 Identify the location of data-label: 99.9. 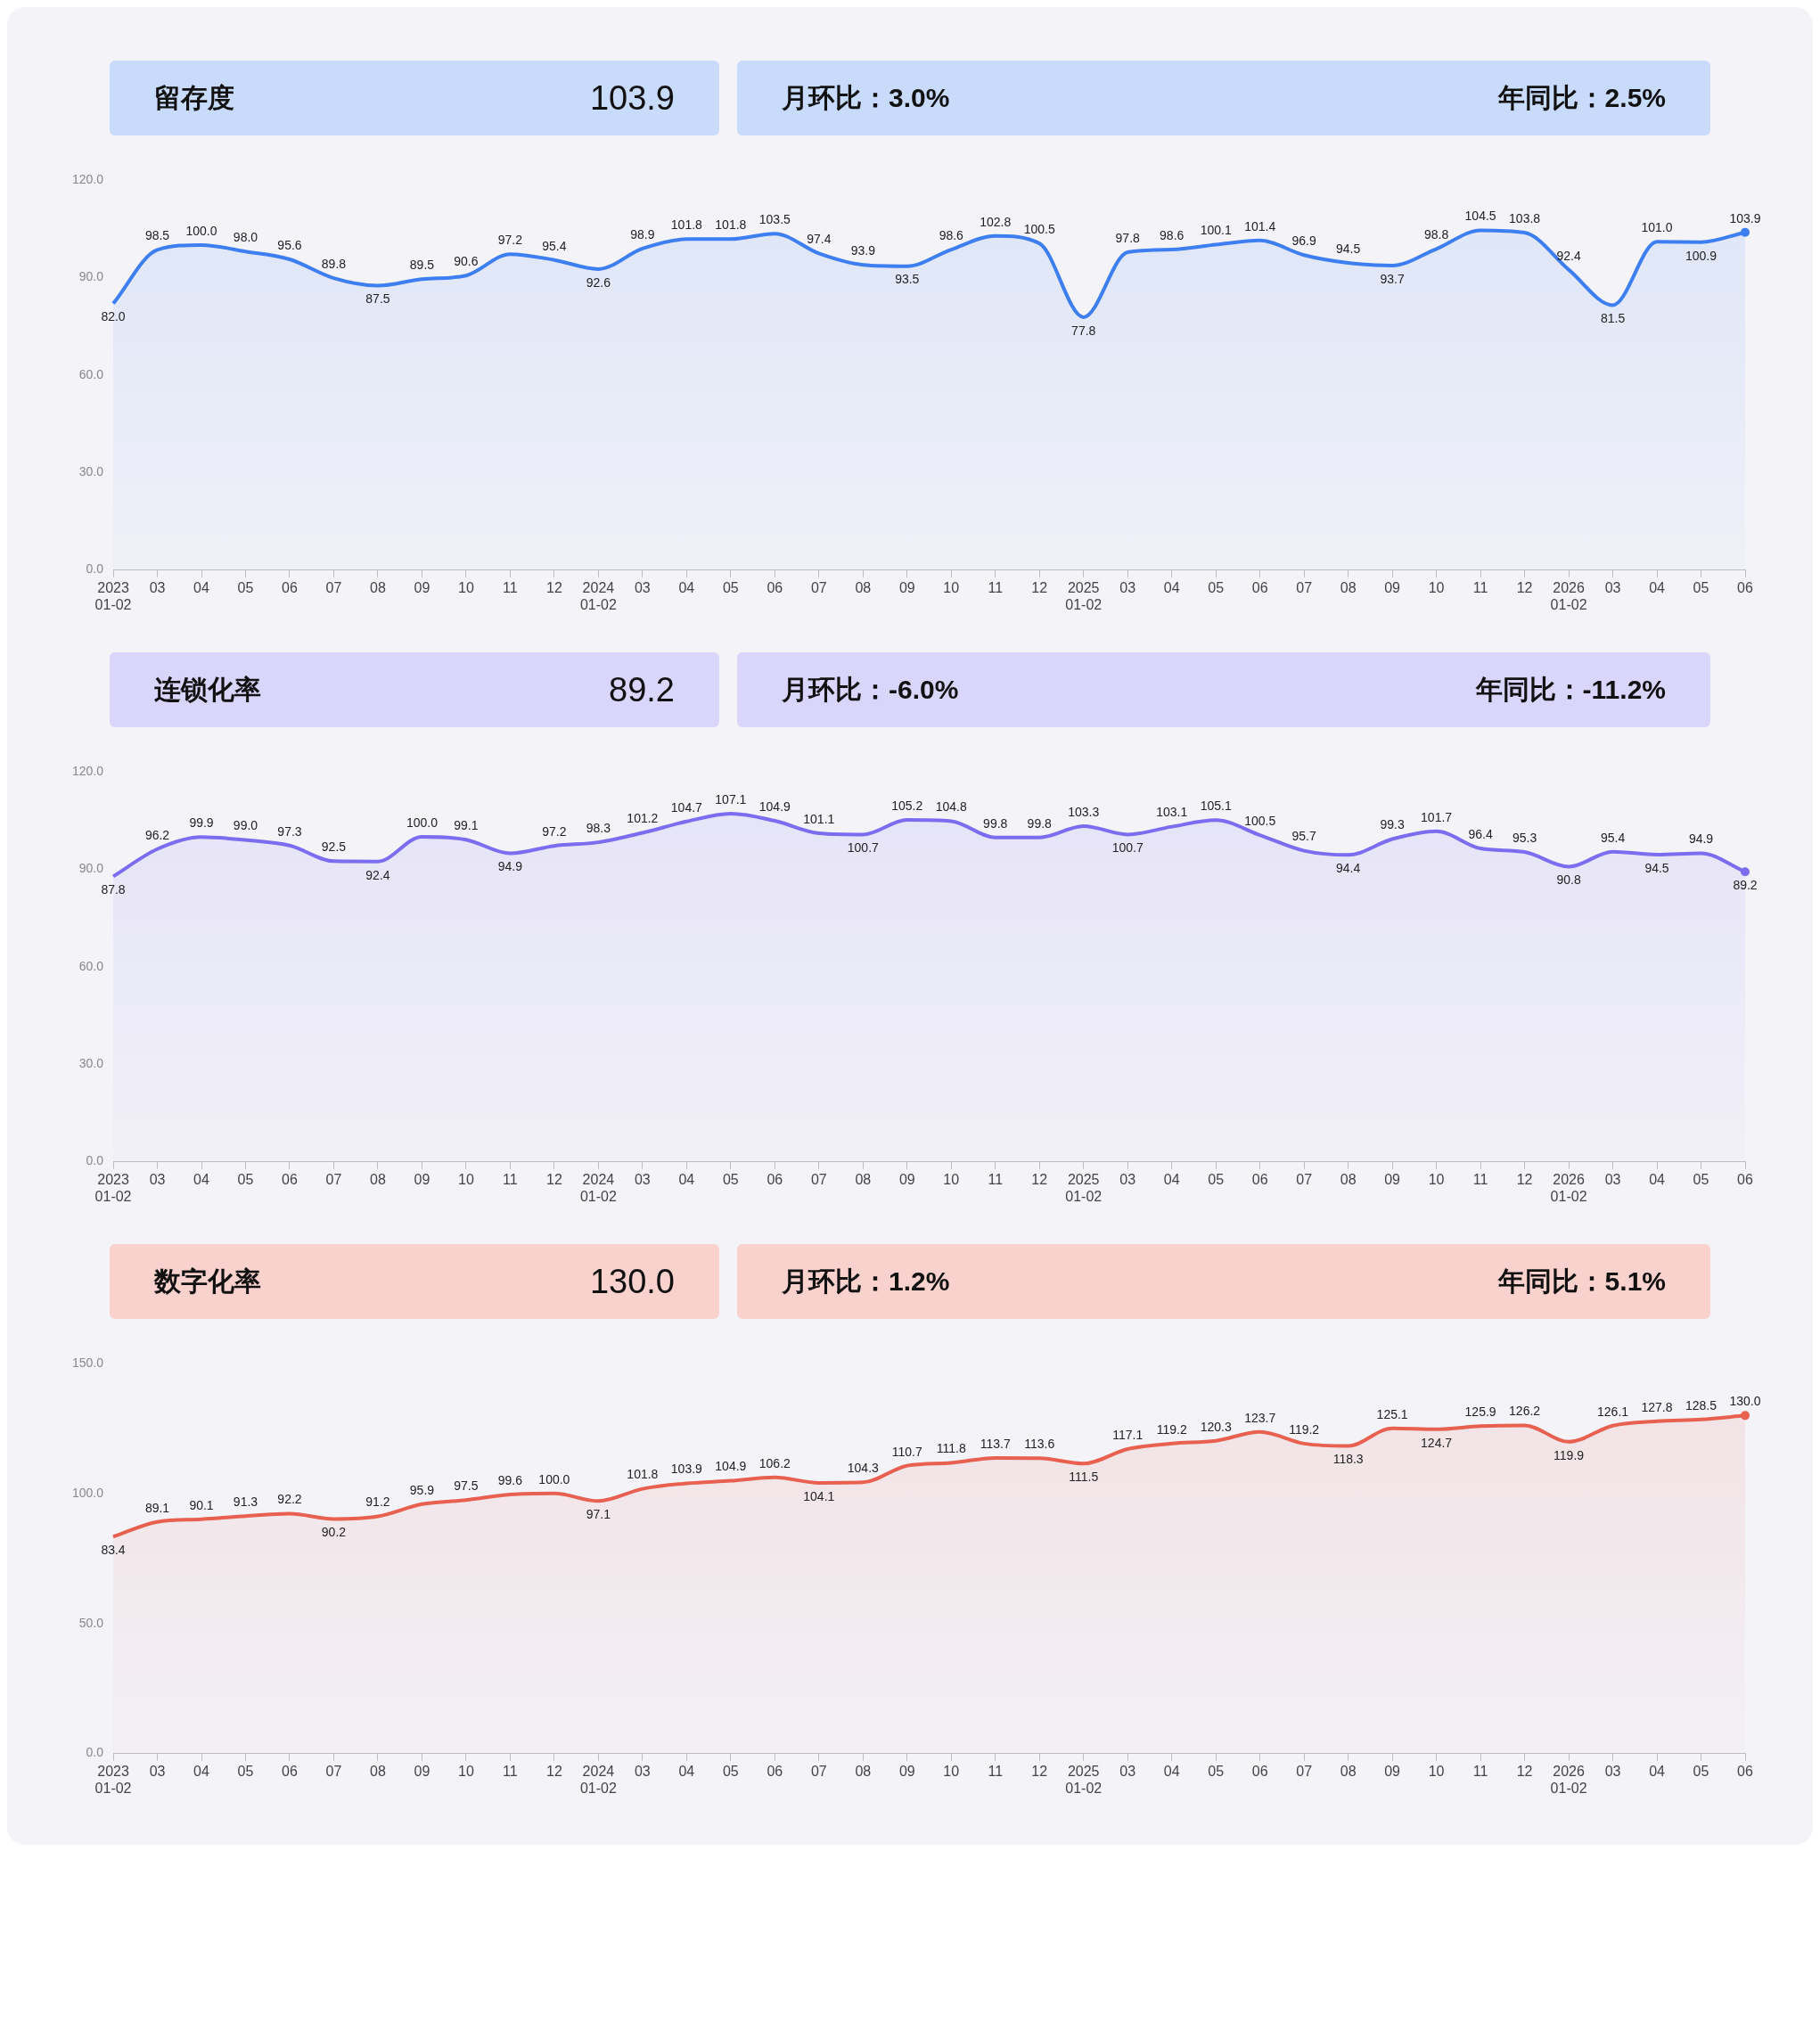
(201, 823).